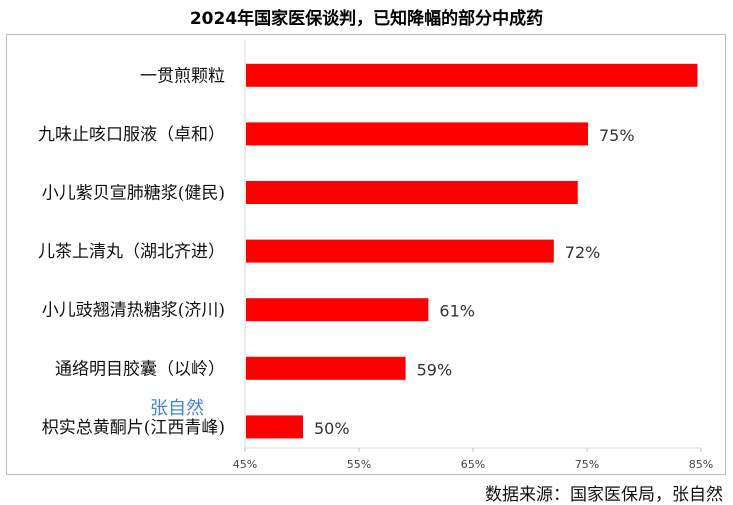 The height and width of the screenshot is (505, 733). Describe the element at coordinates (245, 464) in the screenshot. I see `x-tick-label-1: 45%` at that location.